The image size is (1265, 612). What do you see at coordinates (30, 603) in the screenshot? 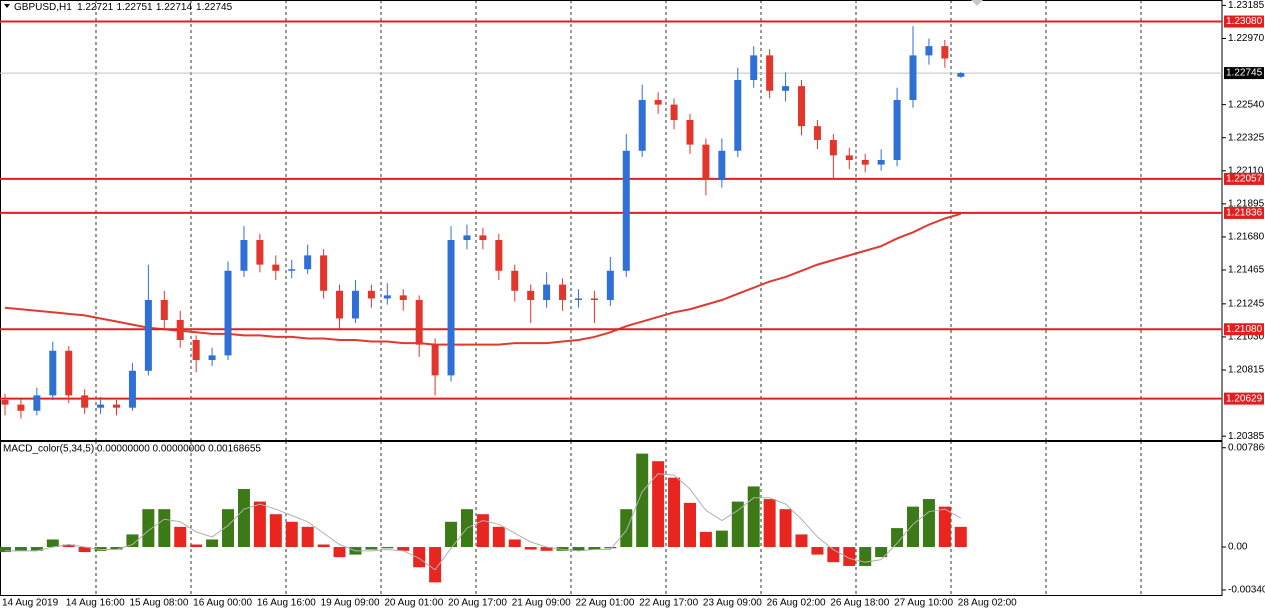
I see `x-tick-label: 14 Aug 2019` at bounding box center [30, 603].